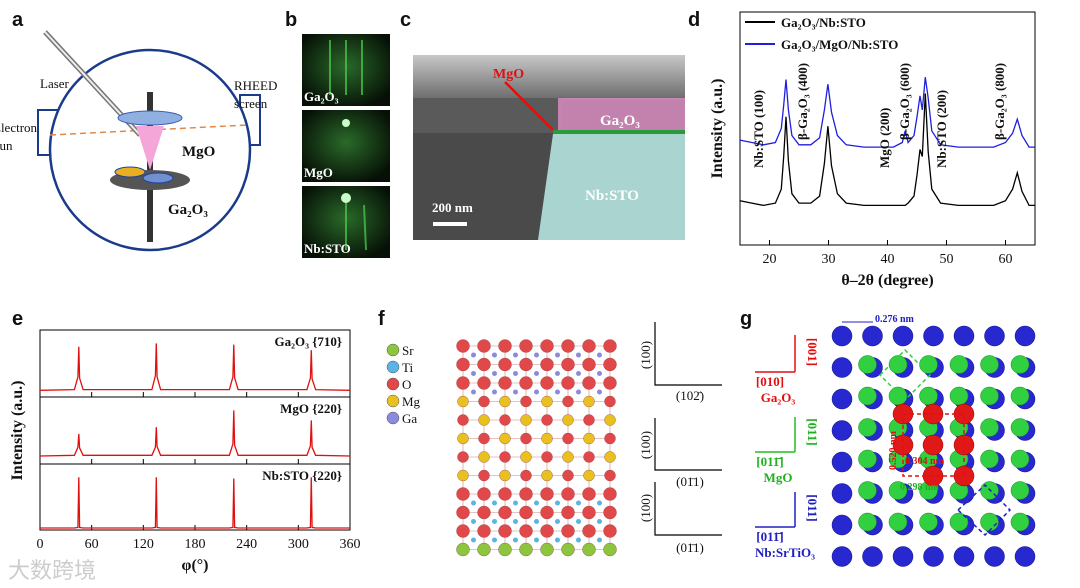 The image size is (1080, 588). What do you see at coordinates (612, 196) in the screenshot?
I see `label: Nb:STO` at bounding box center [612, 196].